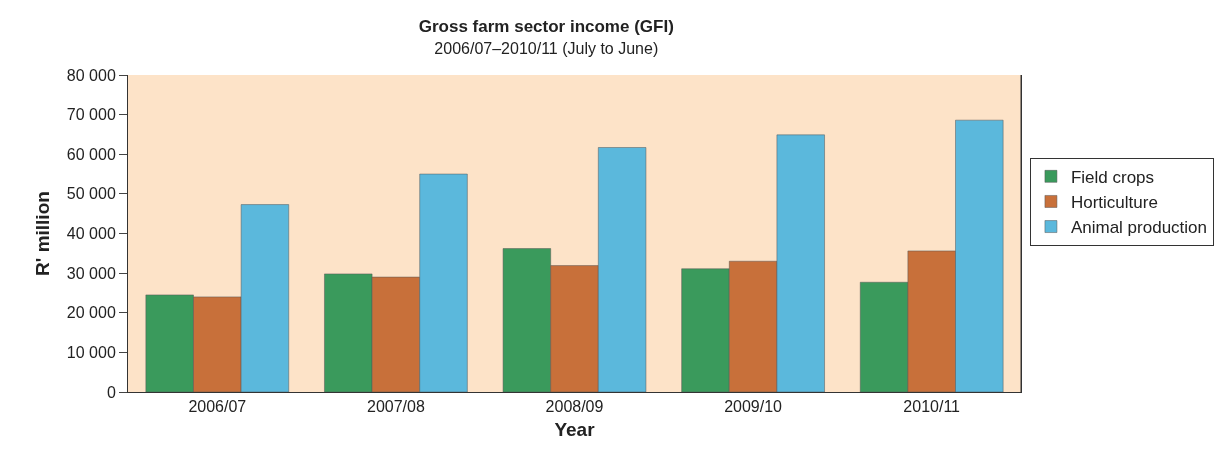 This screenshot has height=452, width=1214. Describe the element at coordinates (1112, 177) in the screenshot. I see `legend-label: Field crops` at that location.